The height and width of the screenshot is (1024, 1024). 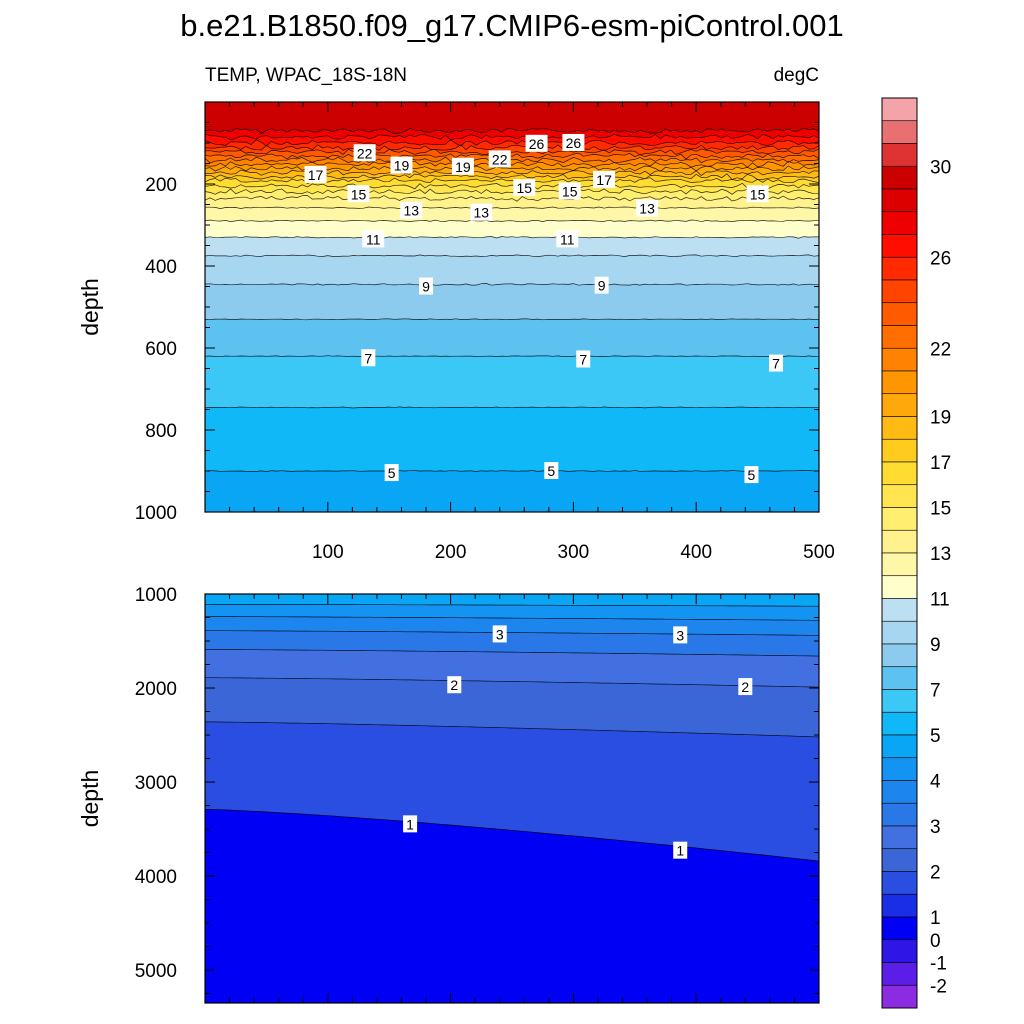 What do you see at coordinates (796, 75) in the screenshot?
I see `units-label: degC` at bounding box center [796, 75].